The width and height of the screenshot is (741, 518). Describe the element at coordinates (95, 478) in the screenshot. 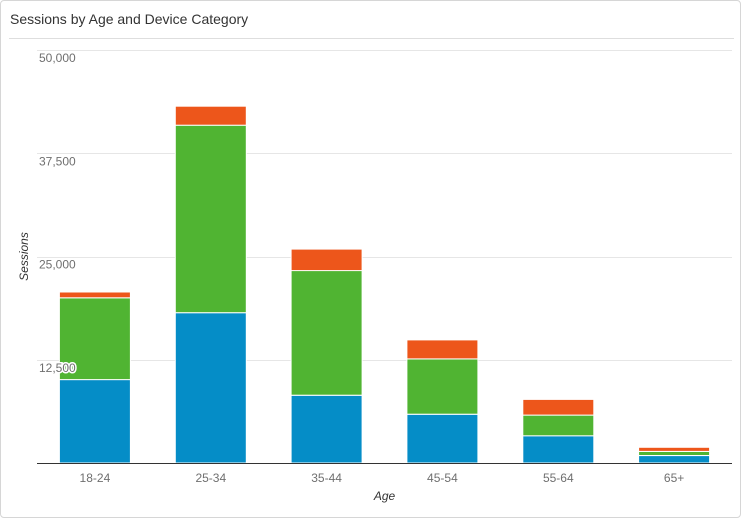

I see `x-tick-label: 18-24` at that location.